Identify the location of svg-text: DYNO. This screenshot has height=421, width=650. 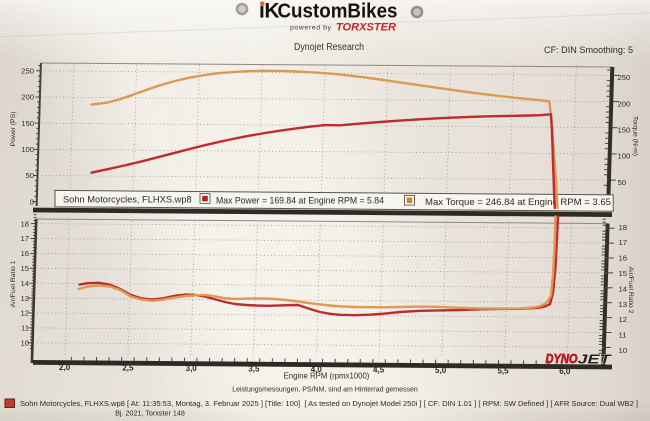
(562, 358).